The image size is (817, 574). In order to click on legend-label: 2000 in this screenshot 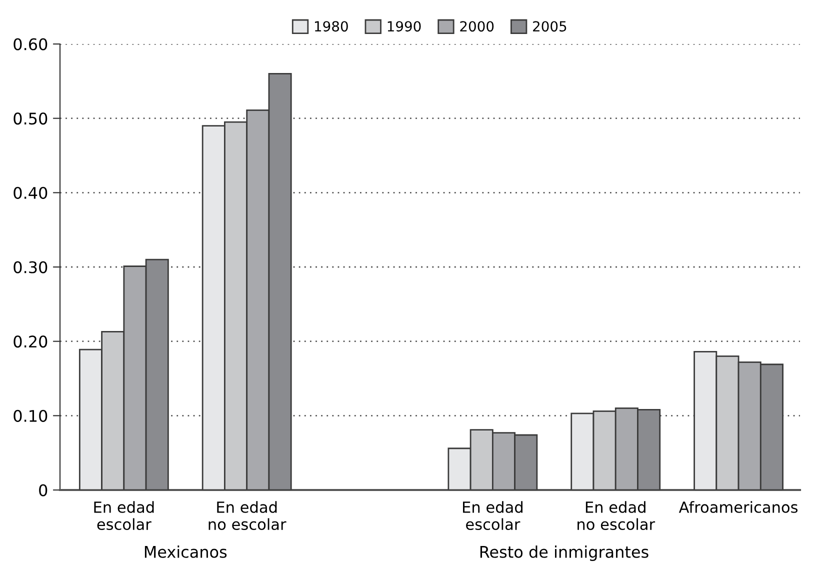, I will do `click(477, 26)`.